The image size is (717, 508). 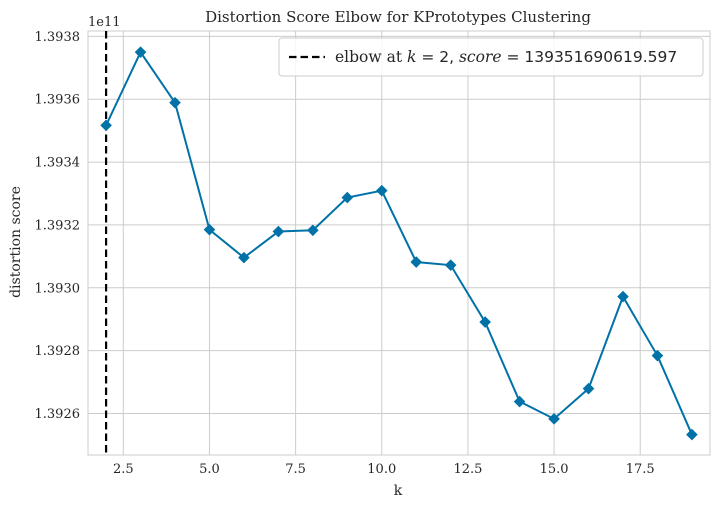 What do you see at coordinates (411, 57) in the screenshot?
I see `legend-k-symbol: k` at bounding box center [411, 57].